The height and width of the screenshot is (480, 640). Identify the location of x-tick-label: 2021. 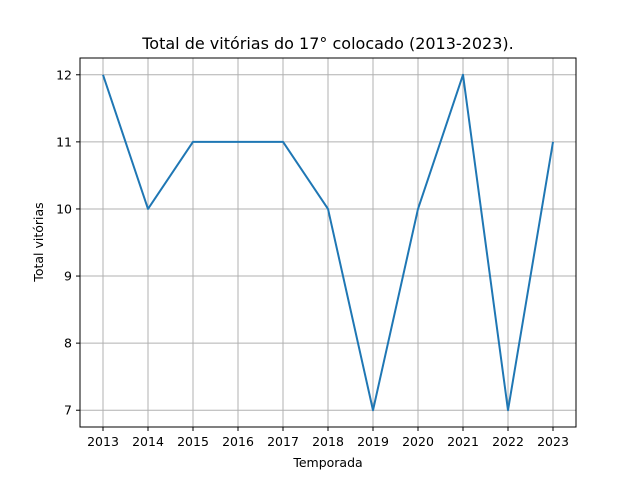
(463, 441).